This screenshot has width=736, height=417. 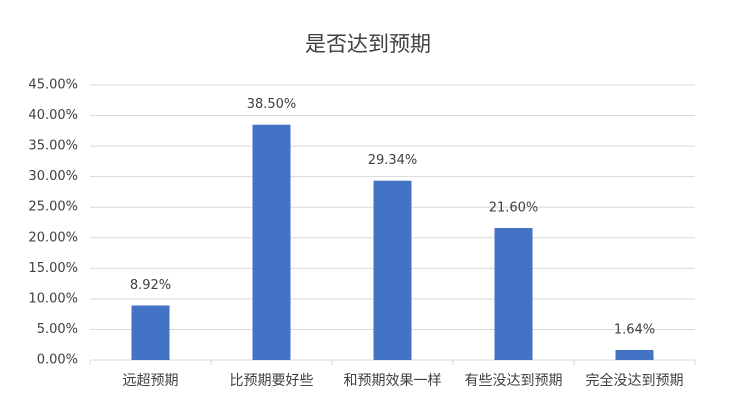 What do you see at coordinates (53, 237) in the screenshot?
I see `y-tick-label: 20.00%` at bounding box center [53, 237].